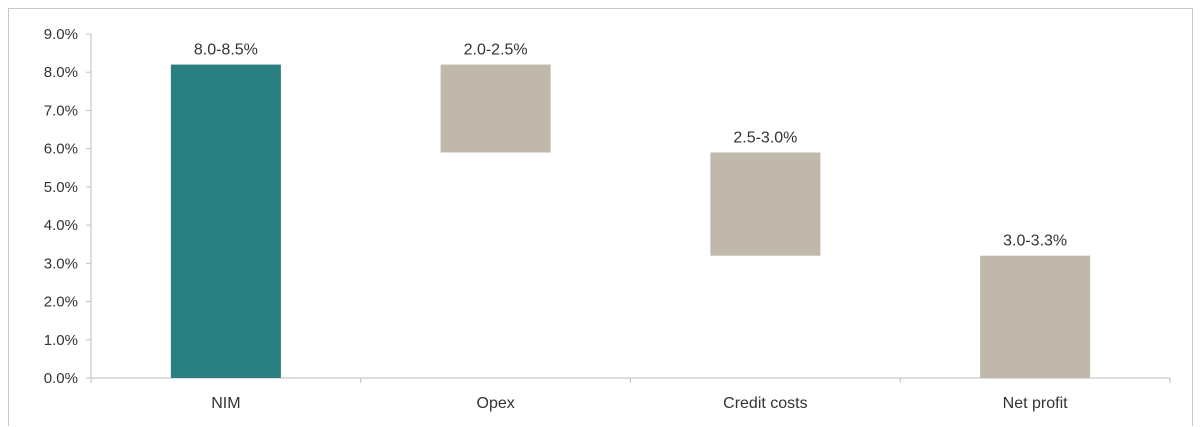 Image resolution: width=1200 pixels, height=427 pixels. What do you see at coordinates (61, 34) in the screenshot?
I see `y-tick-label: 9.0%` at bounding box center [61, 34].